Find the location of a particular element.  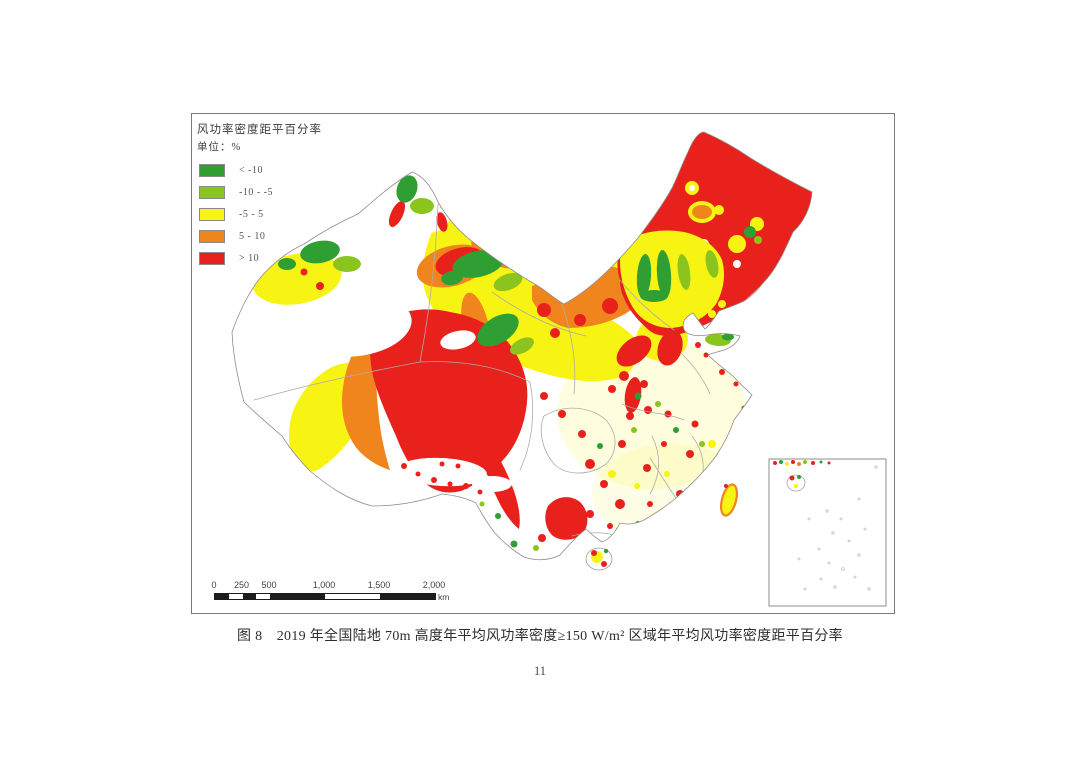

scale-unit-label: km is located at coordinates (444, 597).